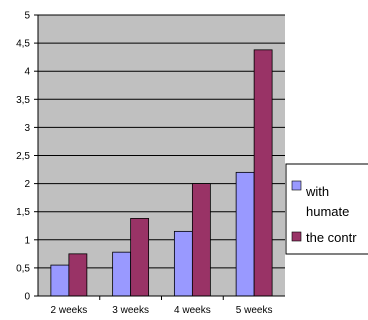 This screenshot has height=320, width=368. Describe the element at coordinates (23, 44) in the screenshot. I see `y-tick-label: 4,5` at that location.